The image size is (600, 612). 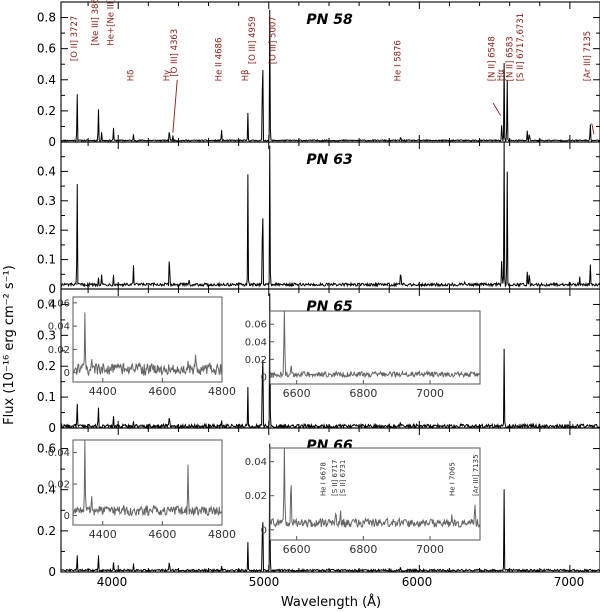 What do you see at coordinates (246, 75) in the screenshot?
I see `line-annotation: Hβ` at bounding box center [246, 75].